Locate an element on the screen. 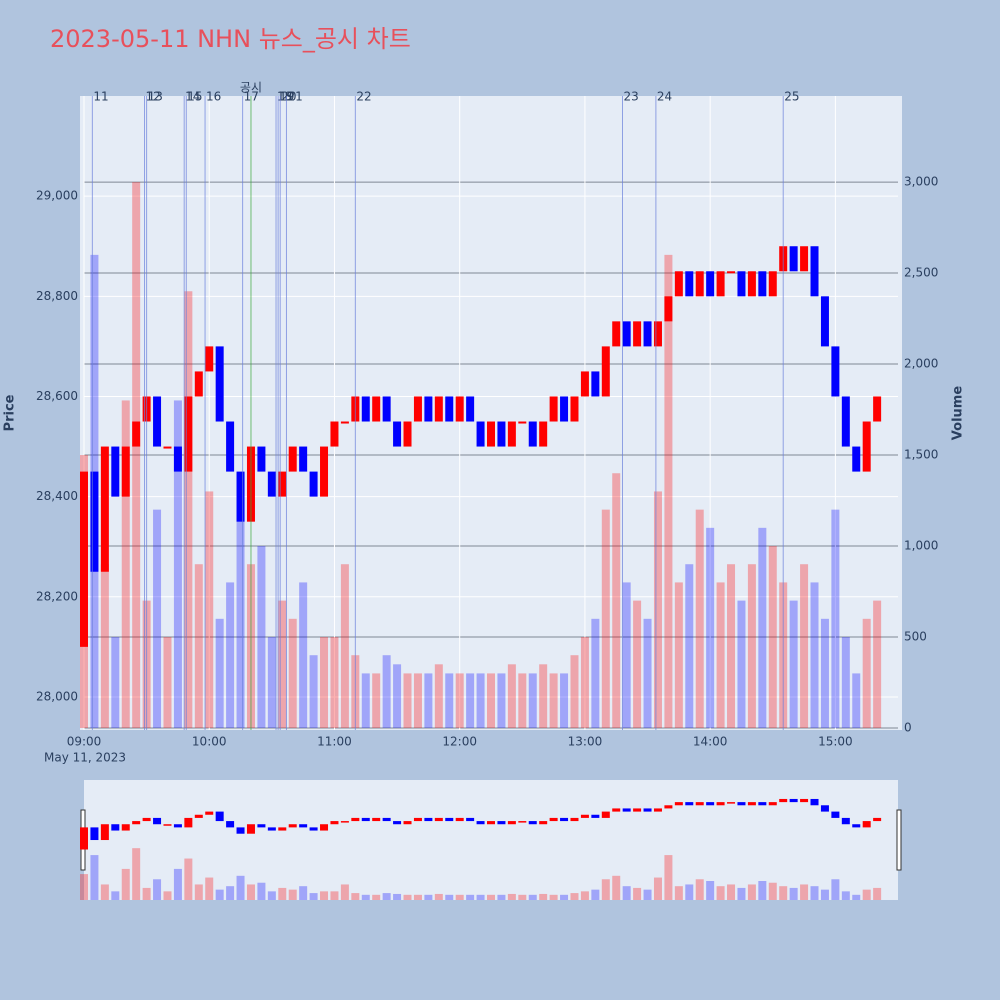 Image resolution: width=1000 pixels, height=1000 pixels. y2-tick-label: 2,500 is located at coordinates (921, 273).